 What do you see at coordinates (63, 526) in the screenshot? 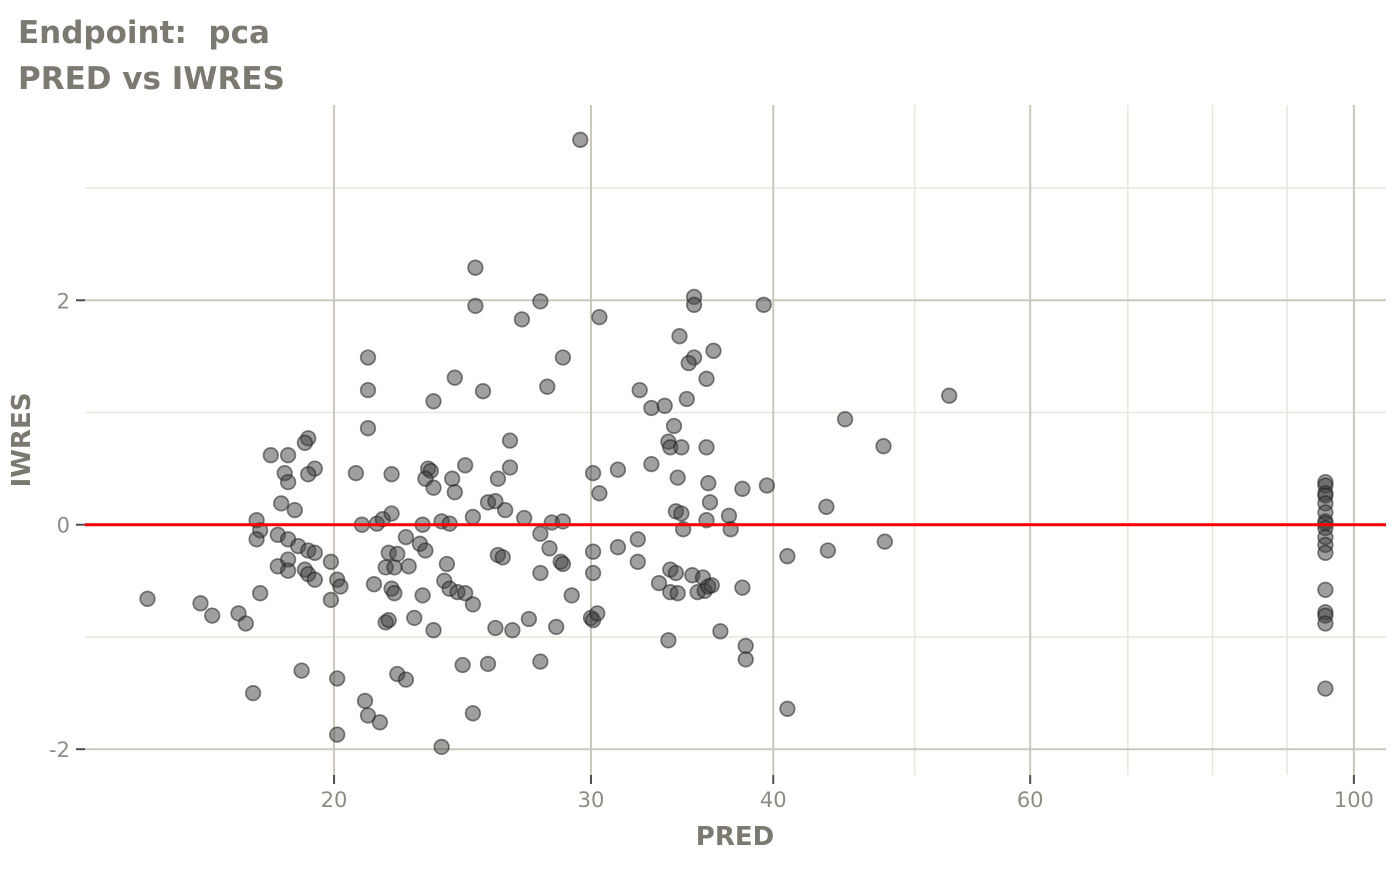
I see `y-tick-label: 0` at bounding box center [63, 526].